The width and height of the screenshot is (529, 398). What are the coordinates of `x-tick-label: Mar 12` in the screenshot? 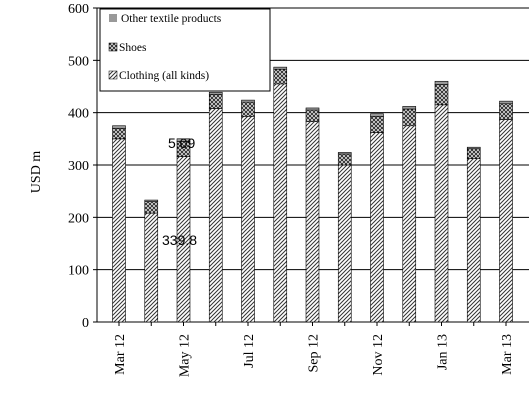 It's located at (120, 354).